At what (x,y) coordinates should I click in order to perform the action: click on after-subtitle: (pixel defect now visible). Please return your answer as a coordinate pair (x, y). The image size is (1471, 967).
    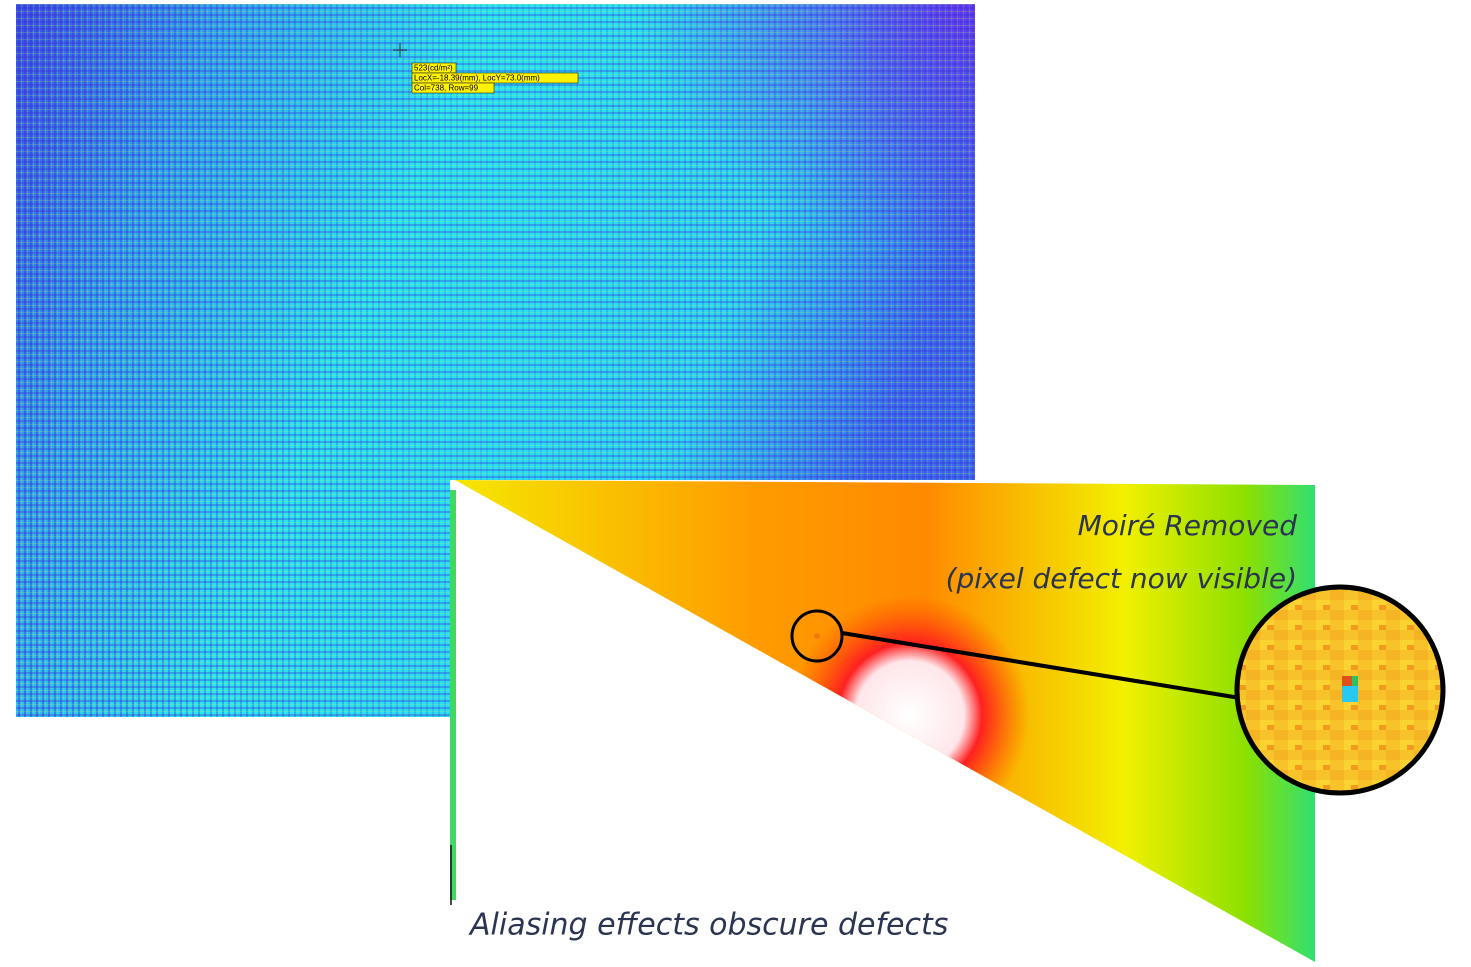
    Looking at the image, I should click on (1121, 578).